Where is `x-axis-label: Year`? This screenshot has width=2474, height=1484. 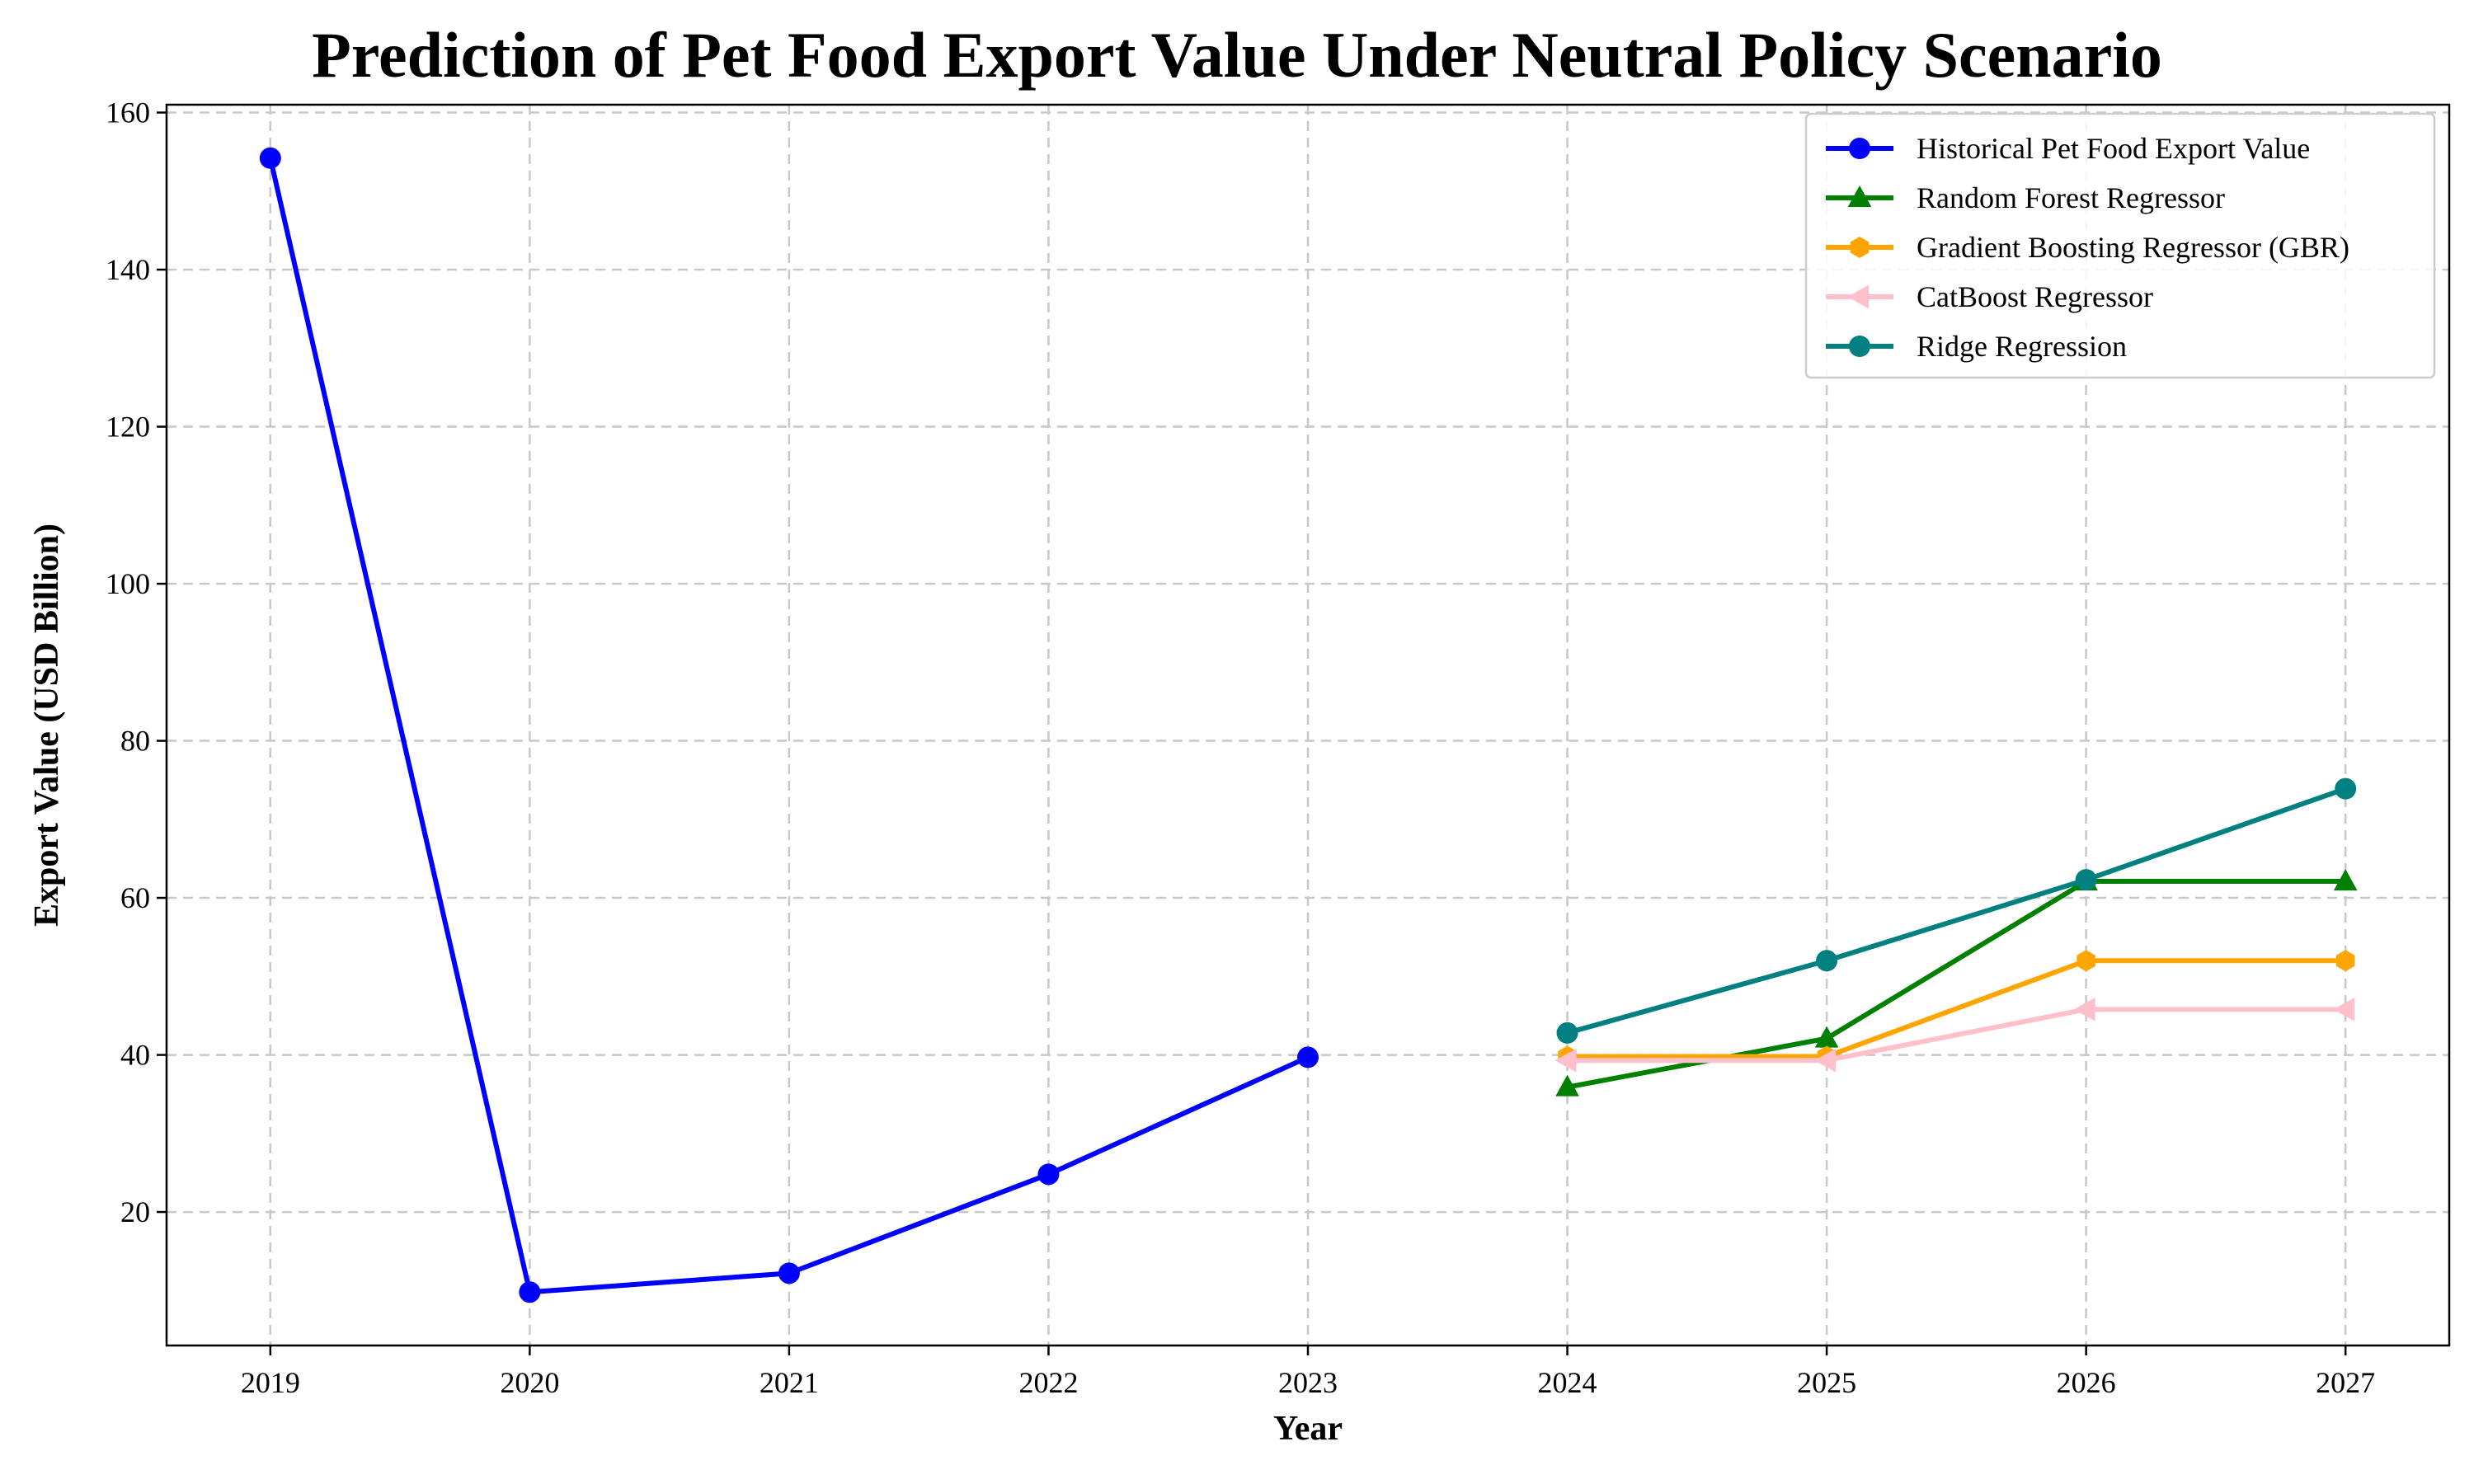
x-axis-label: Year is located at coordinates (1308, 1429).